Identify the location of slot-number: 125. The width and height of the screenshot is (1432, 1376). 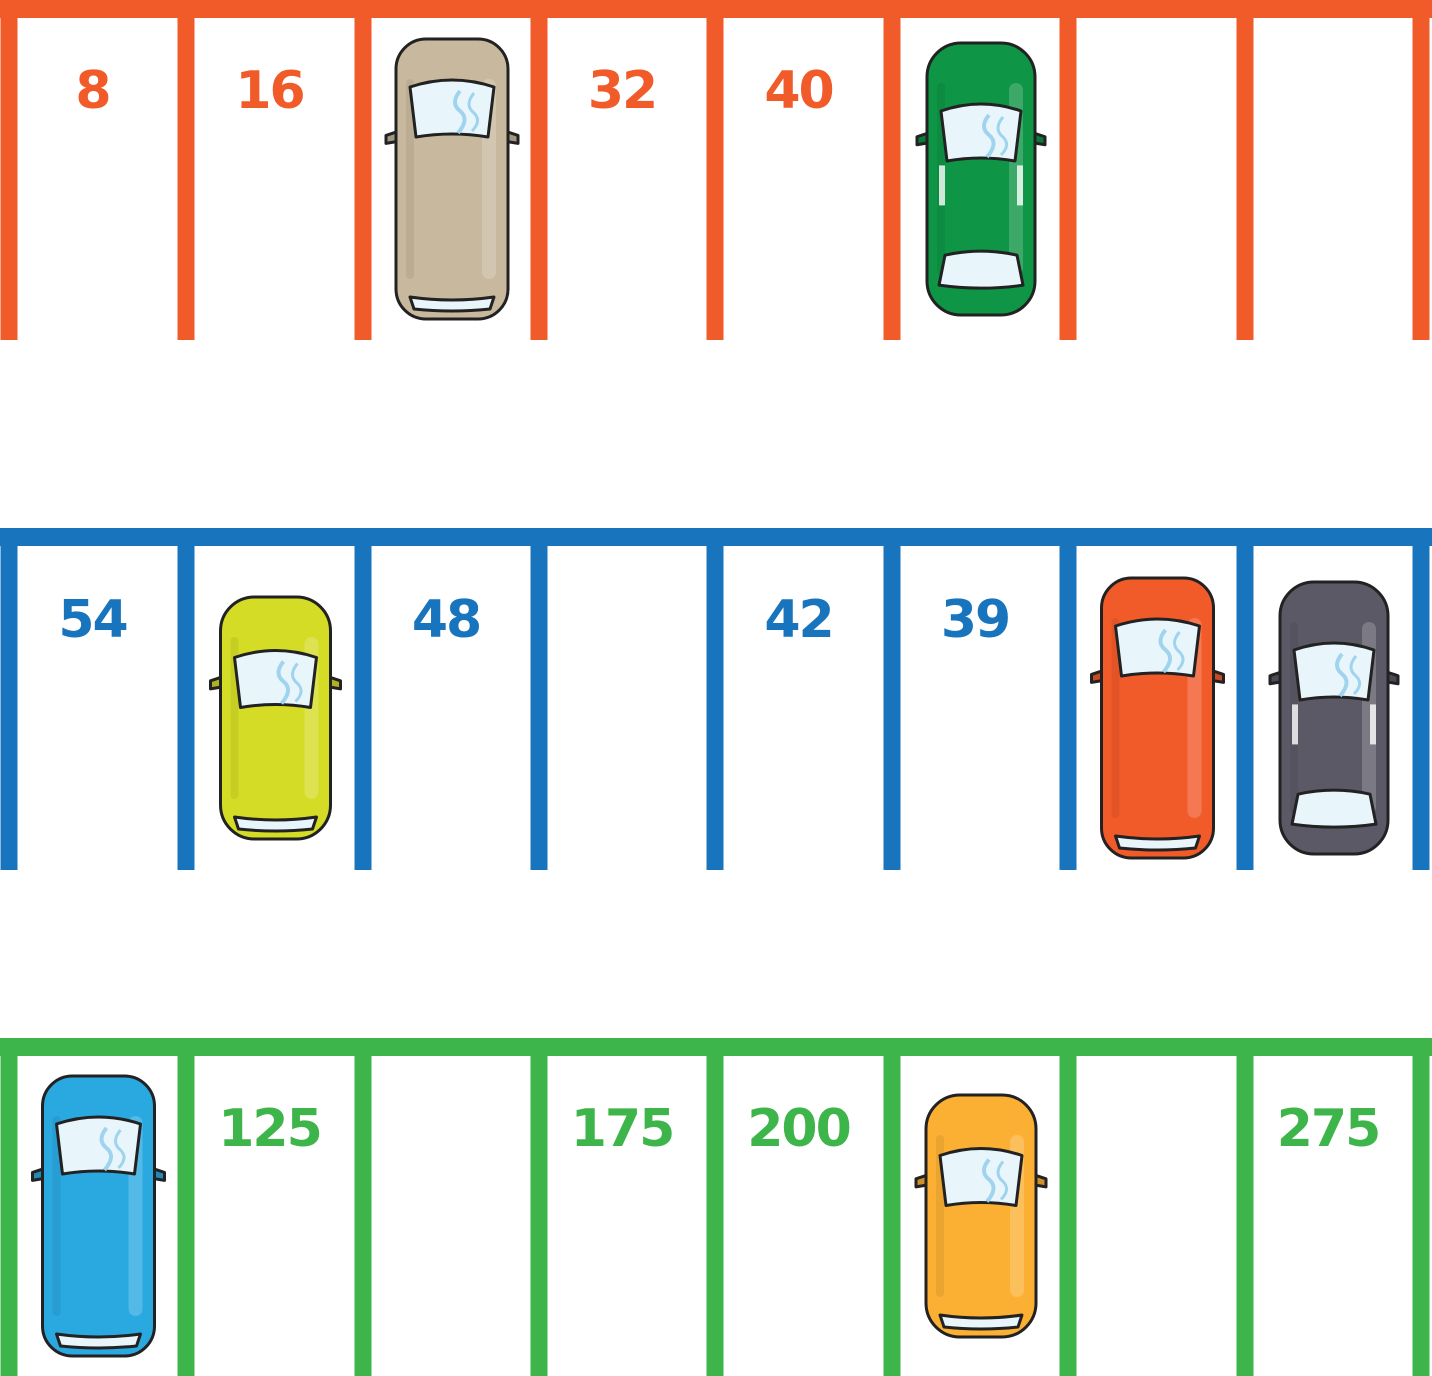
(269, 1129).